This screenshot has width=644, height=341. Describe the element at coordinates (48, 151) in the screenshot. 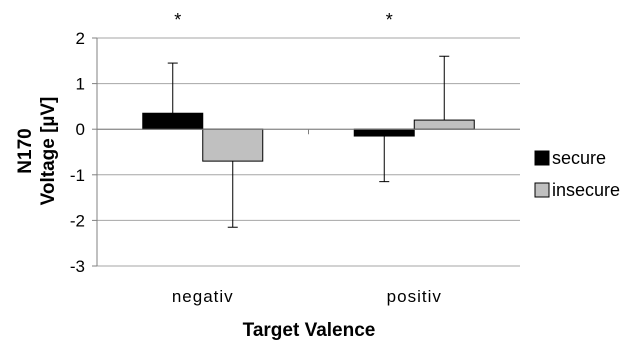

I see `y-axis-title-line2: Voltage [µV]` at that location.